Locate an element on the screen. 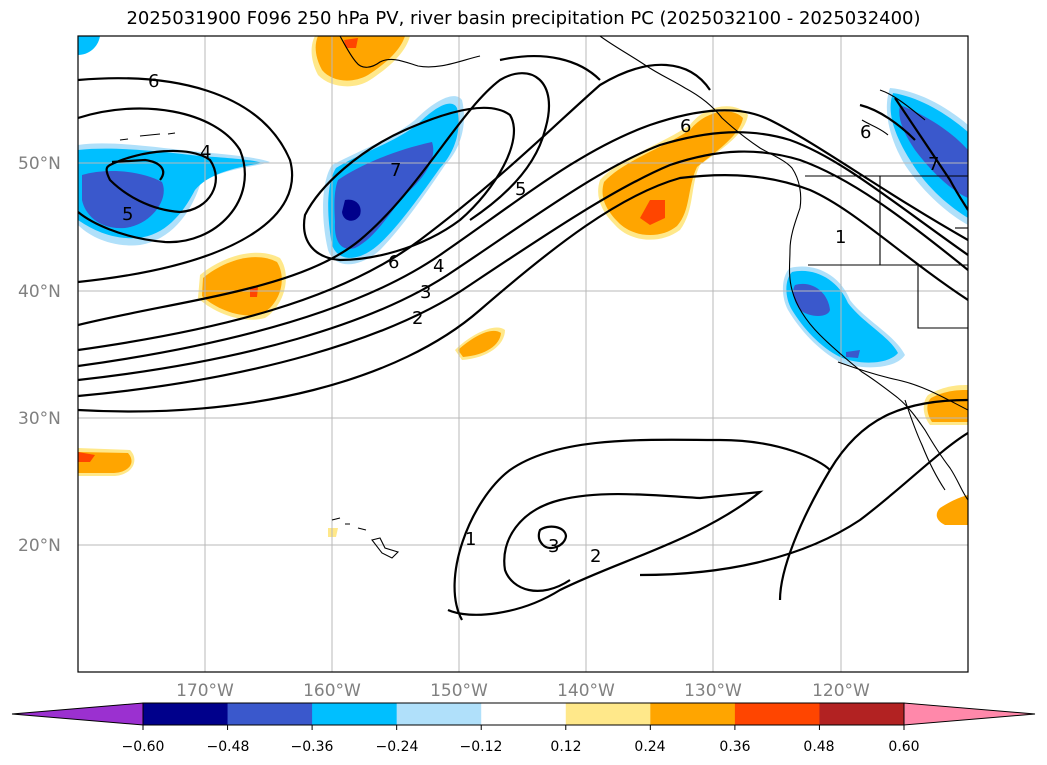 The width and height of the screenshot is (1047, 765). colorbar-tick-label: 0.48 is located at coordinates (818, 747).